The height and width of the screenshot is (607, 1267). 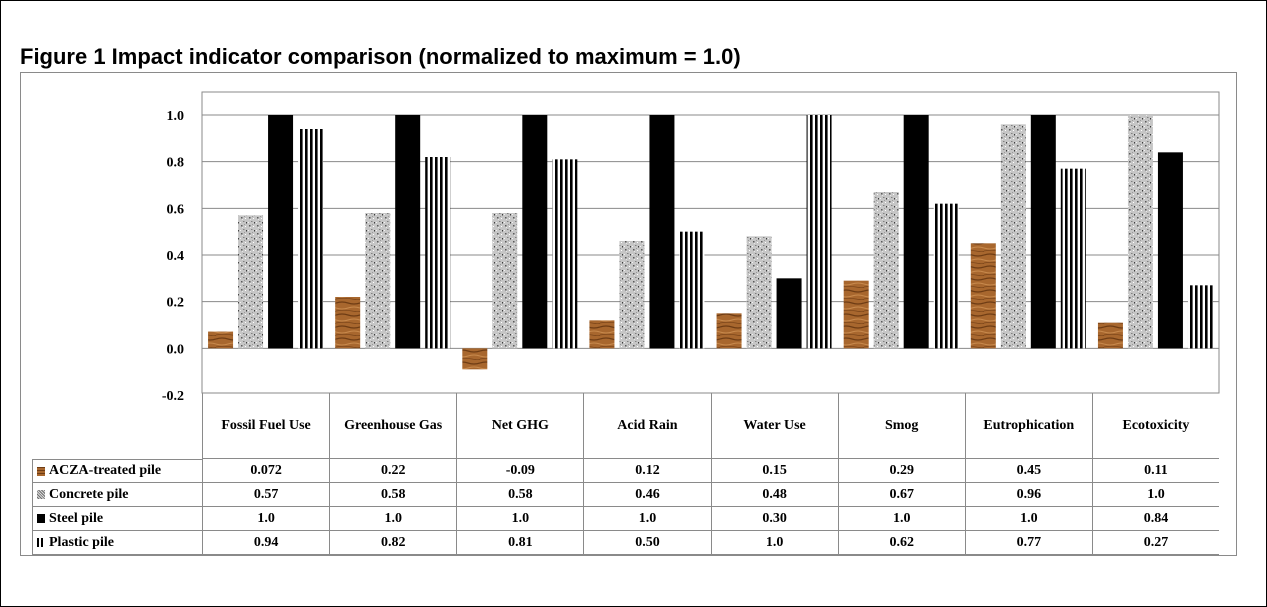 What do you see at coordinates (176, 209) in the screenshot?
I see `y-tick-label: 0.6` at bounding box center [176, 209].